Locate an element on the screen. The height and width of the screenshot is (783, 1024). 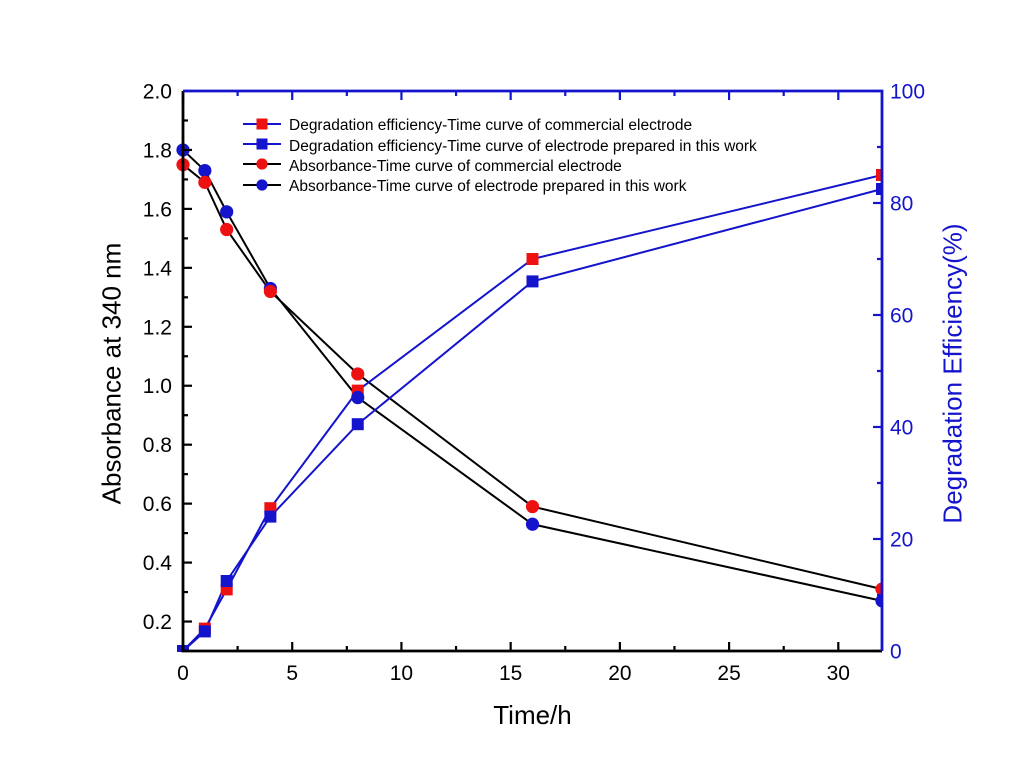
tick-label: 60 is located at coordinates (901, 316).